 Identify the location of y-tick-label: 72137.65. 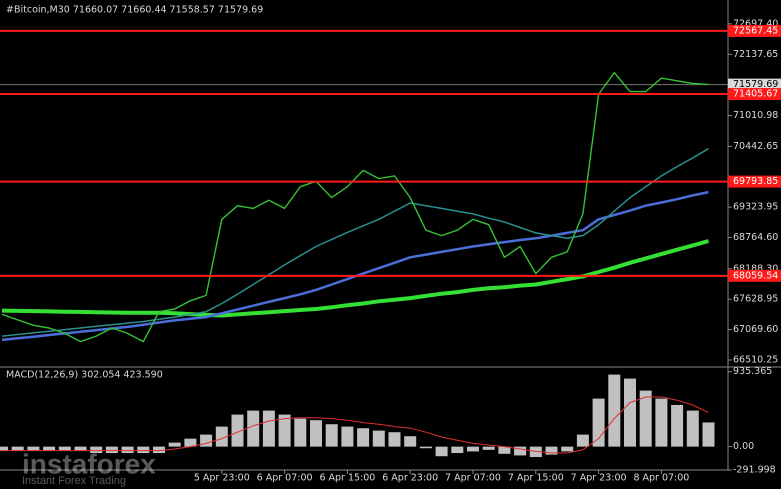
(755, 54).